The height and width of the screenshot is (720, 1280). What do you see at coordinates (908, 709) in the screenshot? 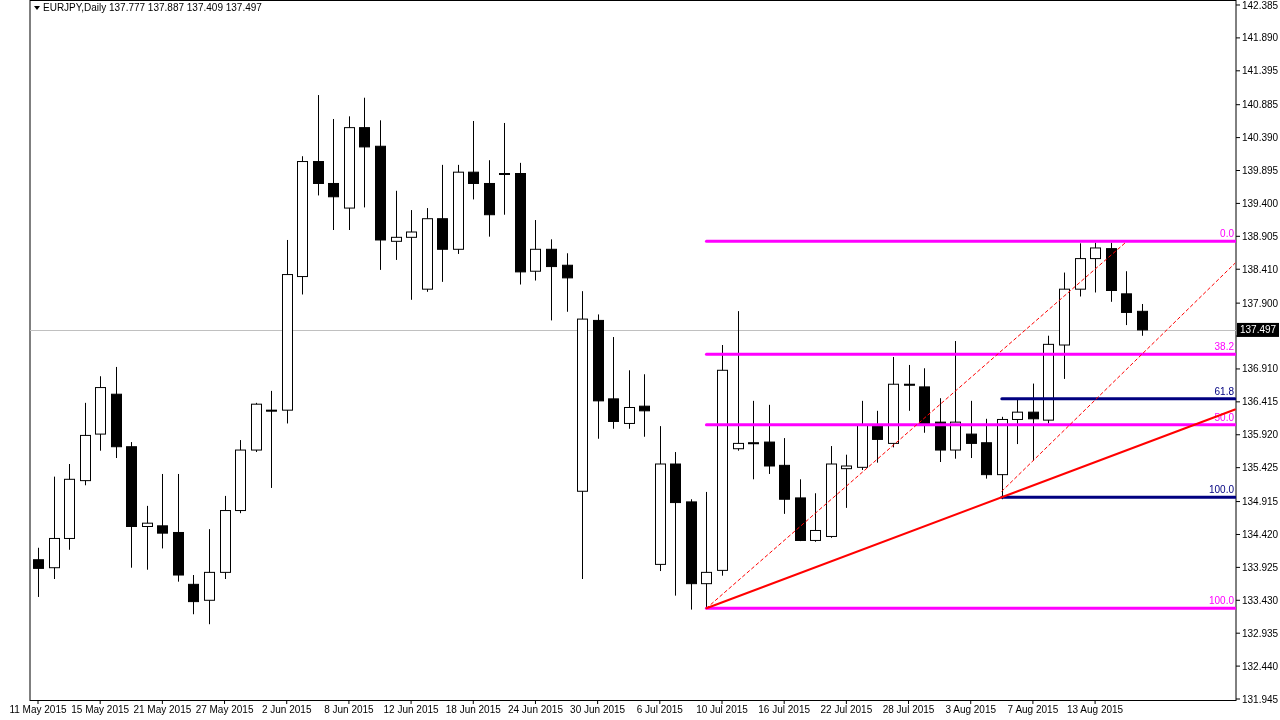
I see `x-tick-label: 28 Jul 2015` at bounding box center [908, 709].